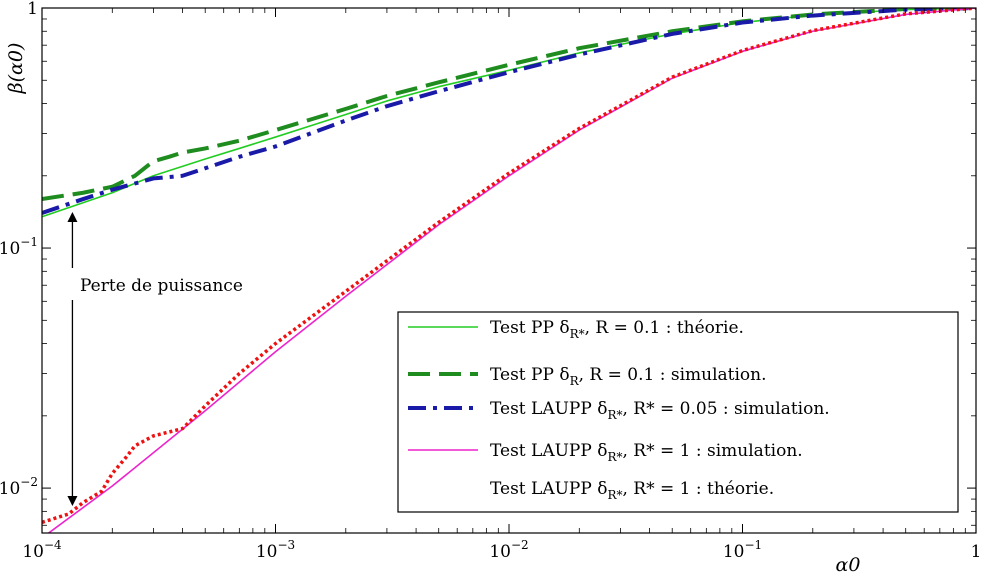 The height and width of the screenshot is (577, 984). What do you see at coordinates (19, 247) in the screenshot?
I see `y-tick-label-2: 10⁻¹` at bounding box center [19, 247].